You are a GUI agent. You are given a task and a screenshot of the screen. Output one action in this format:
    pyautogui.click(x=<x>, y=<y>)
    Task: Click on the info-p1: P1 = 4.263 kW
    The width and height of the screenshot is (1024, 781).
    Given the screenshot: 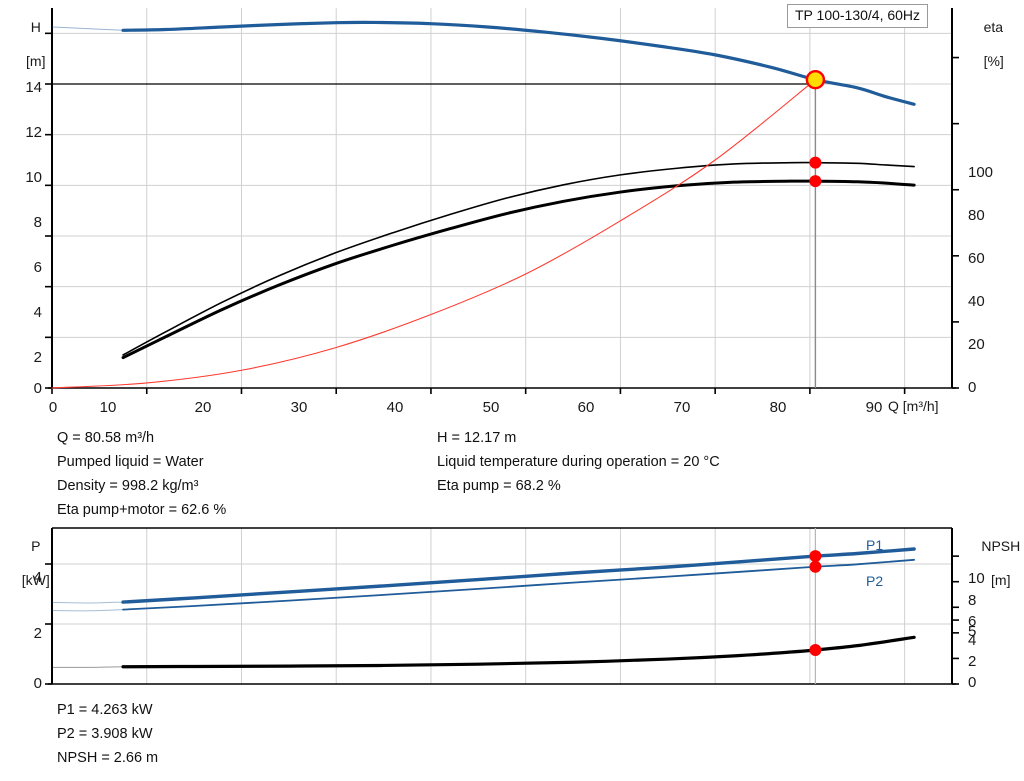 What is the action you would take?
    pyautogui.click(x=105, y=710)
    